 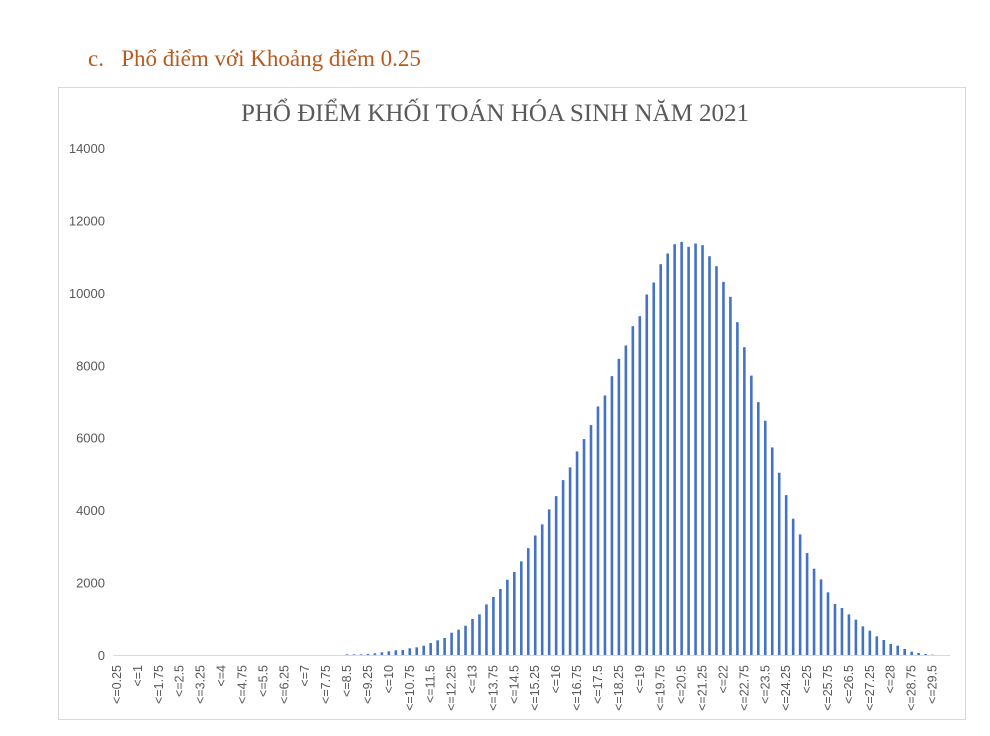 What do you see at coordinates (180, 681) in the screenshot?
I see `x-tick-label: <=2.5` at bounding box center [180, 681].